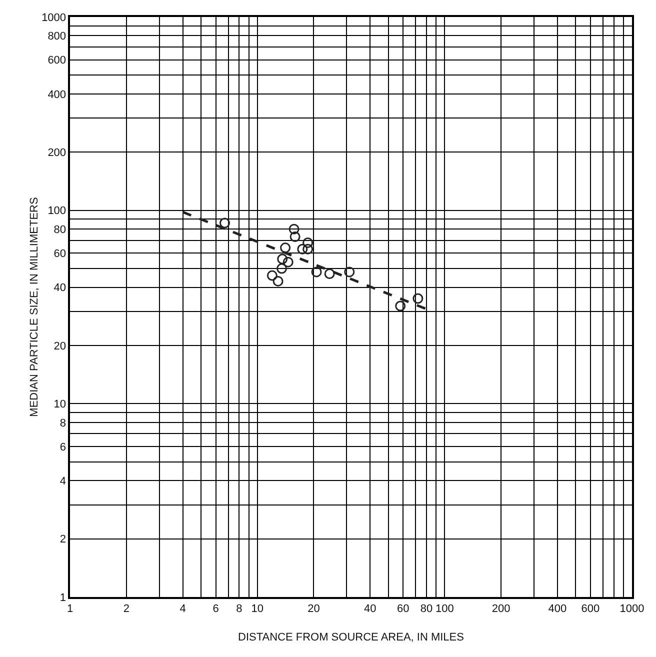 The height and width of the screenshot is (657, 656). Describe the element at coordinates (57, 60) in the screenshot. I see `y-tick-label: 600` at that location.